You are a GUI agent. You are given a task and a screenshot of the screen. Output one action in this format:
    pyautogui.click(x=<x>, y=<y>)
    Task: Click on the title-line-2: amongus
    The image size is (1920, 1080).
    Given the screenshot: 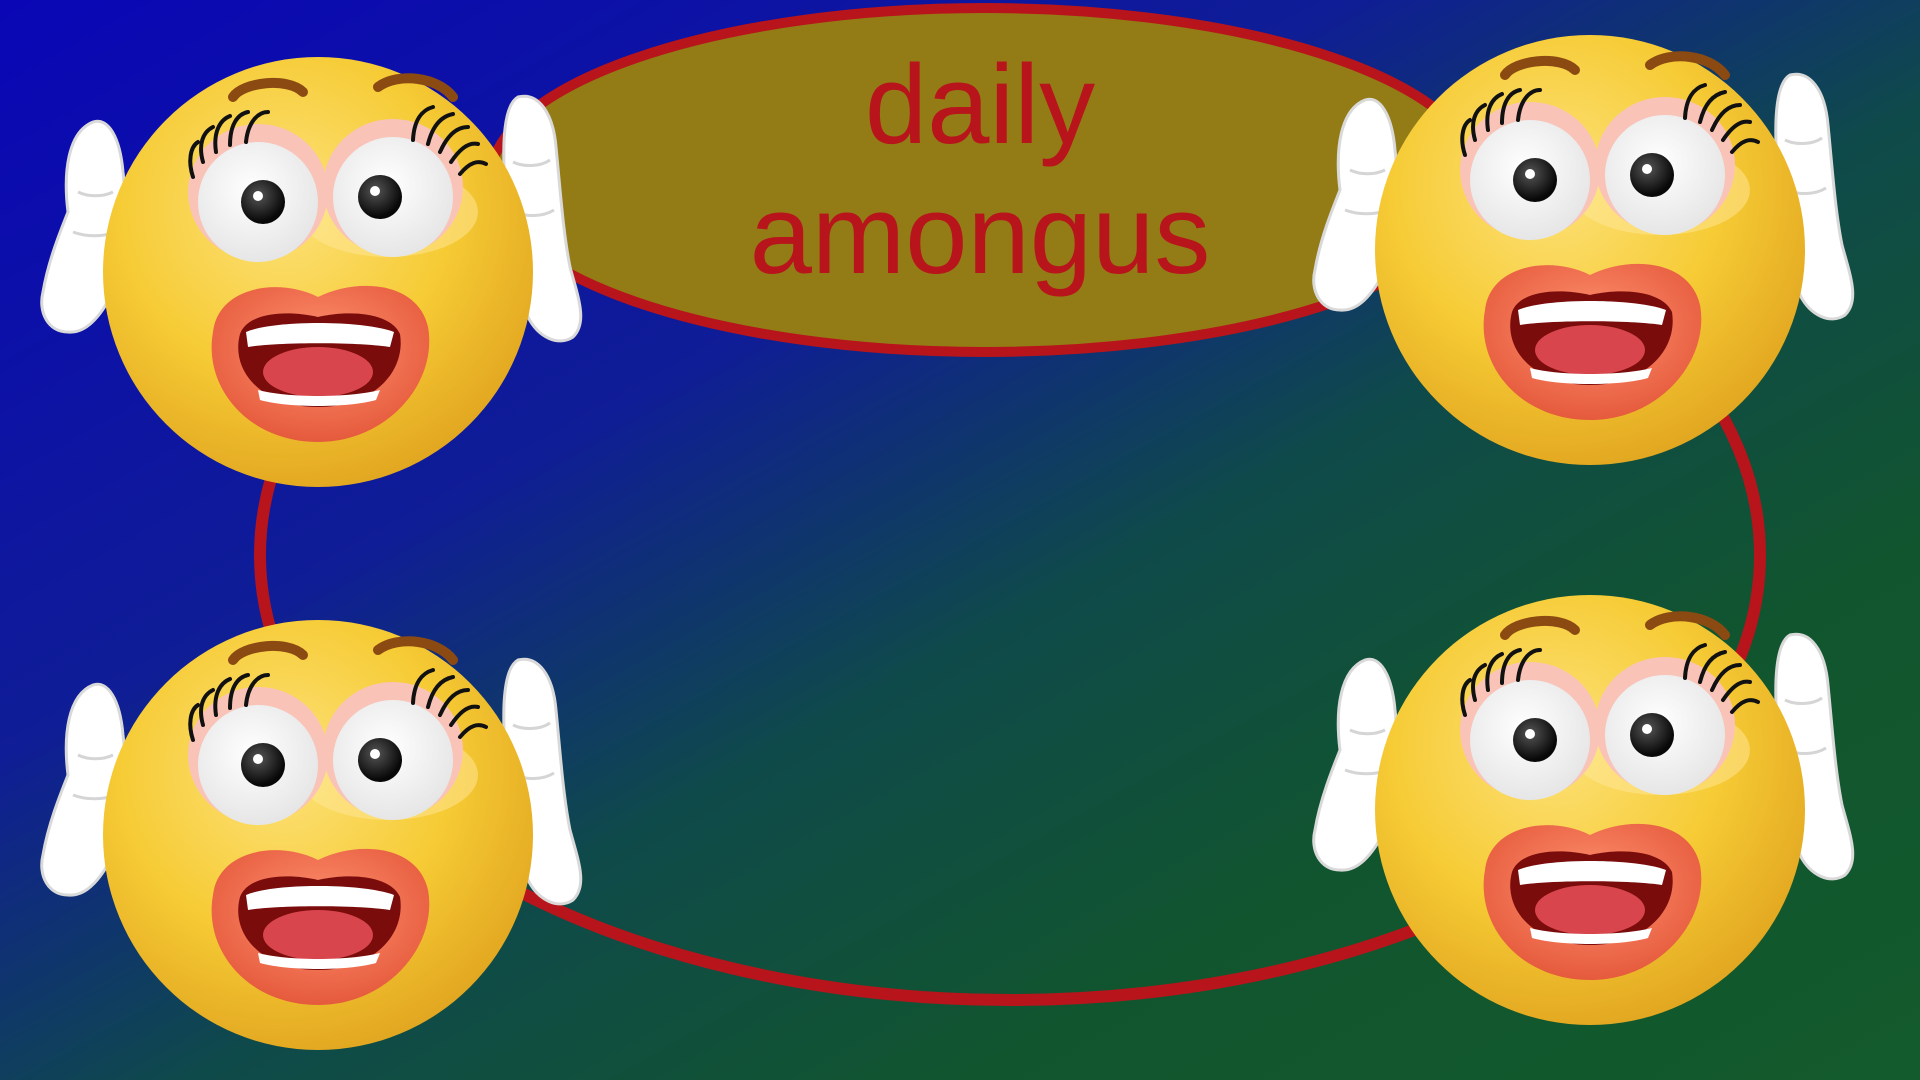 What is the action you would take?
    pyautogui.click(x=980, y=234)
    